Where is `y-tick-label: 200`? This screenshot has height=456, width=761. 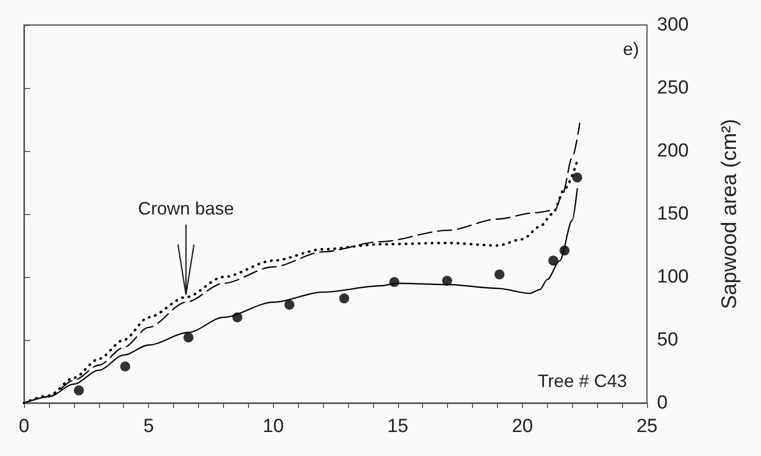
y-tick-label: 200 is located at coordinates (673, 151).